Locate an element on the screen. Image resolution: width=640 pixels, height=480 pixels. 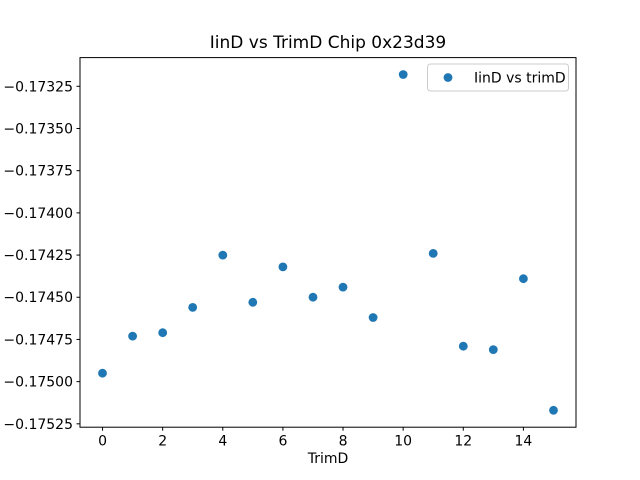
x-tick-label: 8 is located at coordinates (343, 442).